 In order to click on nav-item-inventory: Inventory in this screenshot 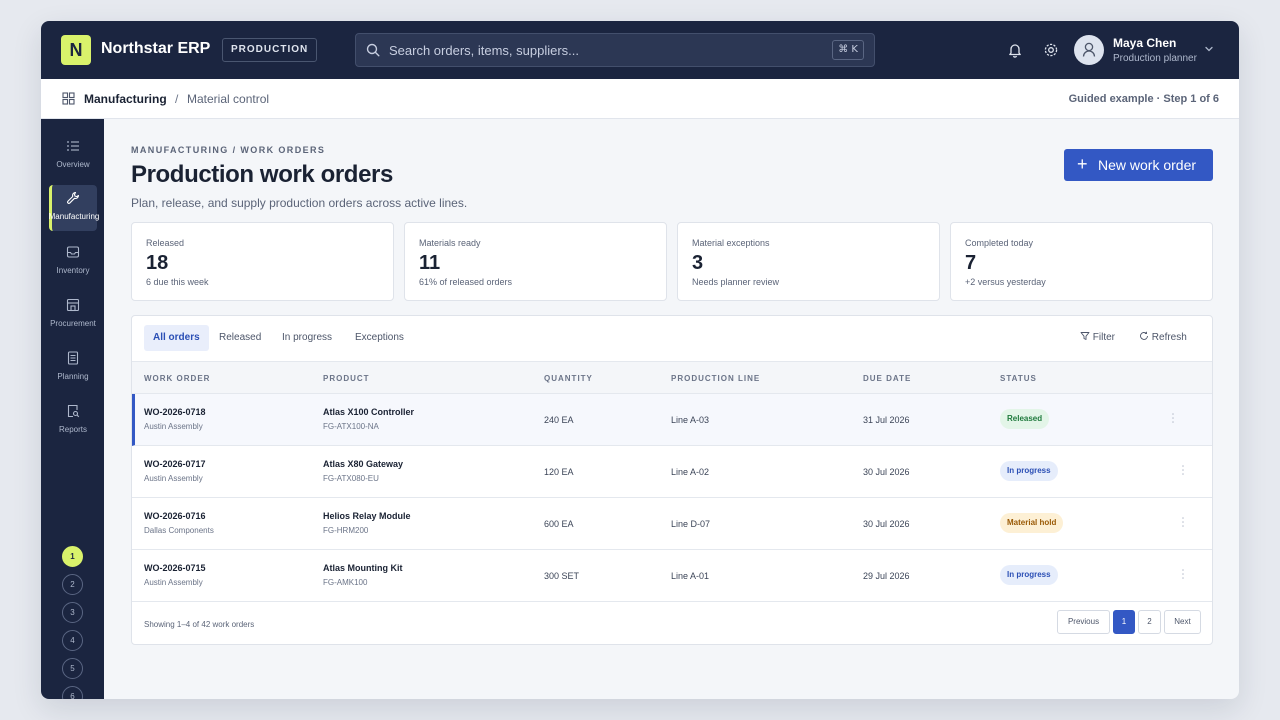, I will do `click(73, 262)`.